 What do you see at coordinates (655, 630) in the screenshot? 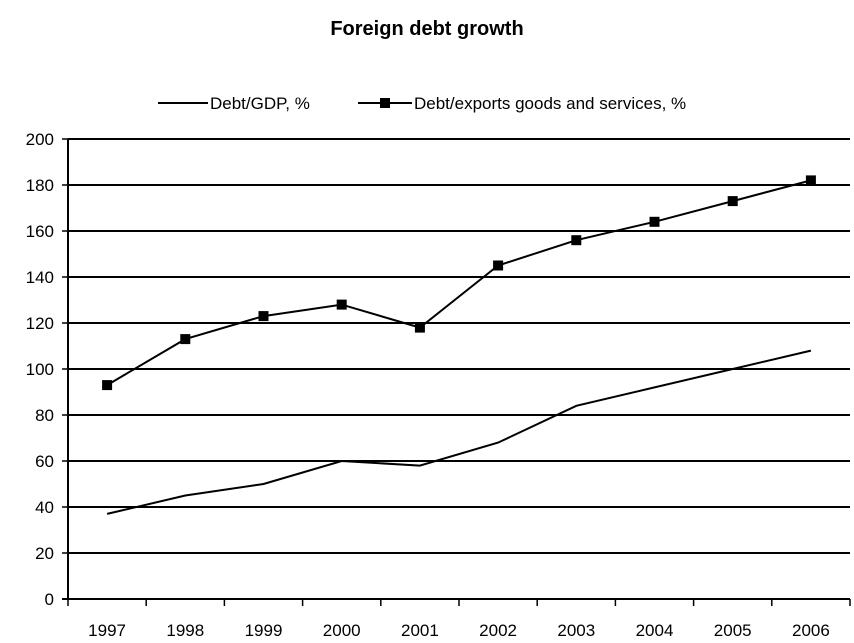
I see `x-tick-label: 2004` at bounding box center [655, 630].